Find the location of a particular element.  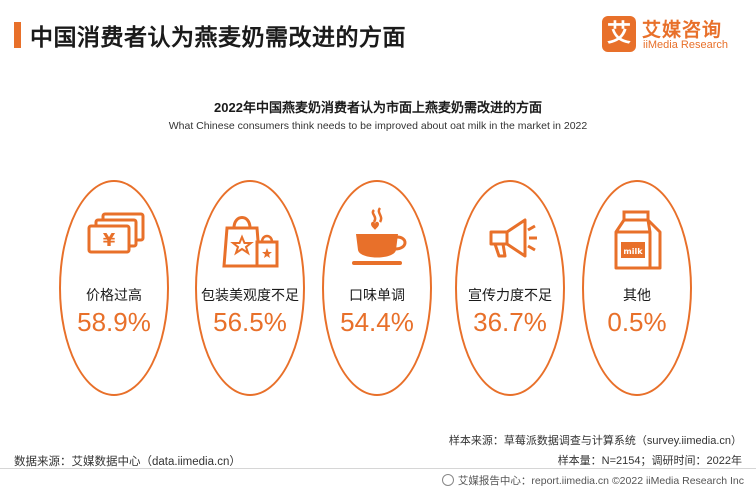

logo-text-cn: 艾媒咨询 is located at coordinates (682, 30).